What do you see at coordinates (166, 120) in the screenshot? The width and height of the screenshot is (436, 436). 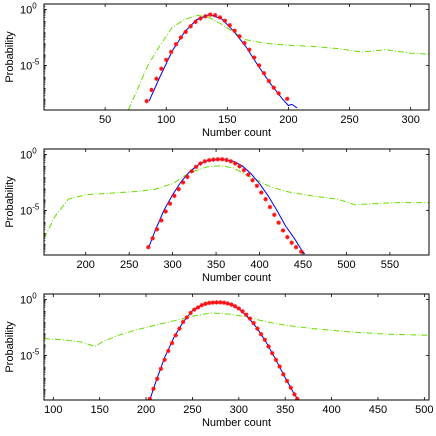 I see `x-tick-label: 100` at bounding box center [166, 120].